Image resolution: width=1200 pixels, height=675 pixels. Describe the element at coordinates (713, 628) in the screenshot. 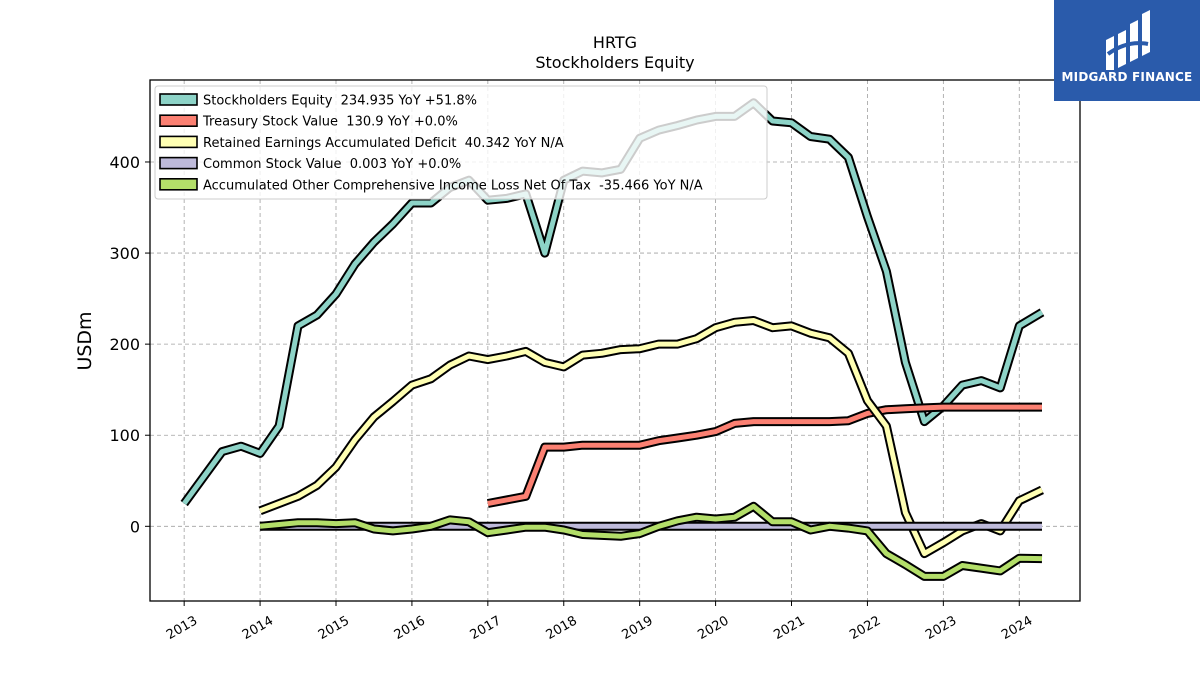

I see `x-tick-label: 2020` at that location.